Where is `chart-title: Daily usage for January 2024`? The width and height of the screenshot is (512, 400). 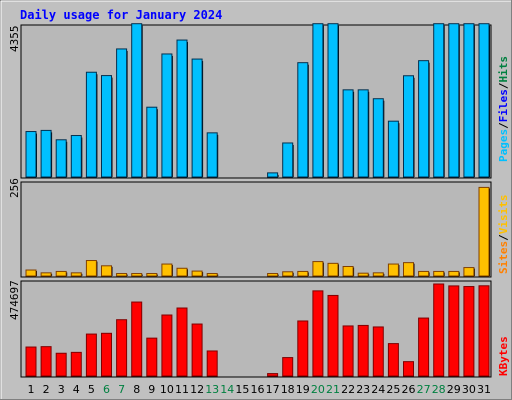
chart-title: Daily usage for January 2024 is located at coordinates (121, 15).